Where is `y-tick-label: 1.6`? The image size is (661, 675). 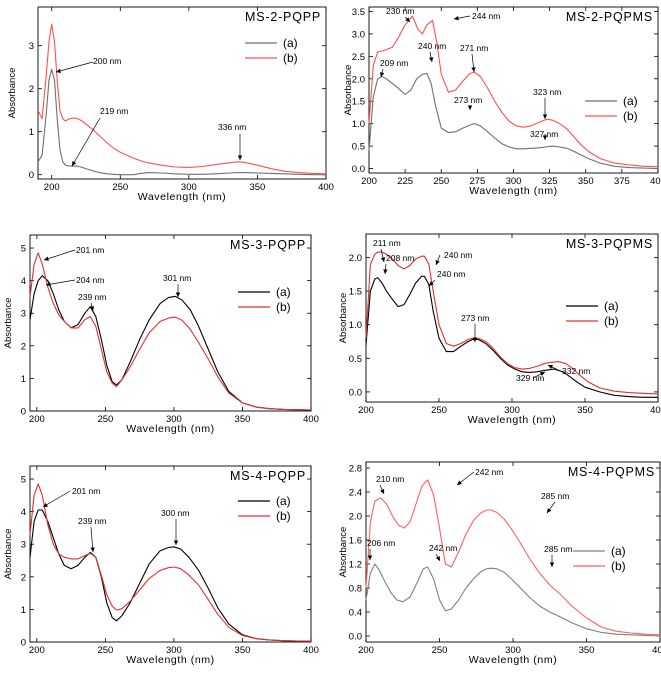 y-tick-label: 1.6 is located at coordinates (355, 541).